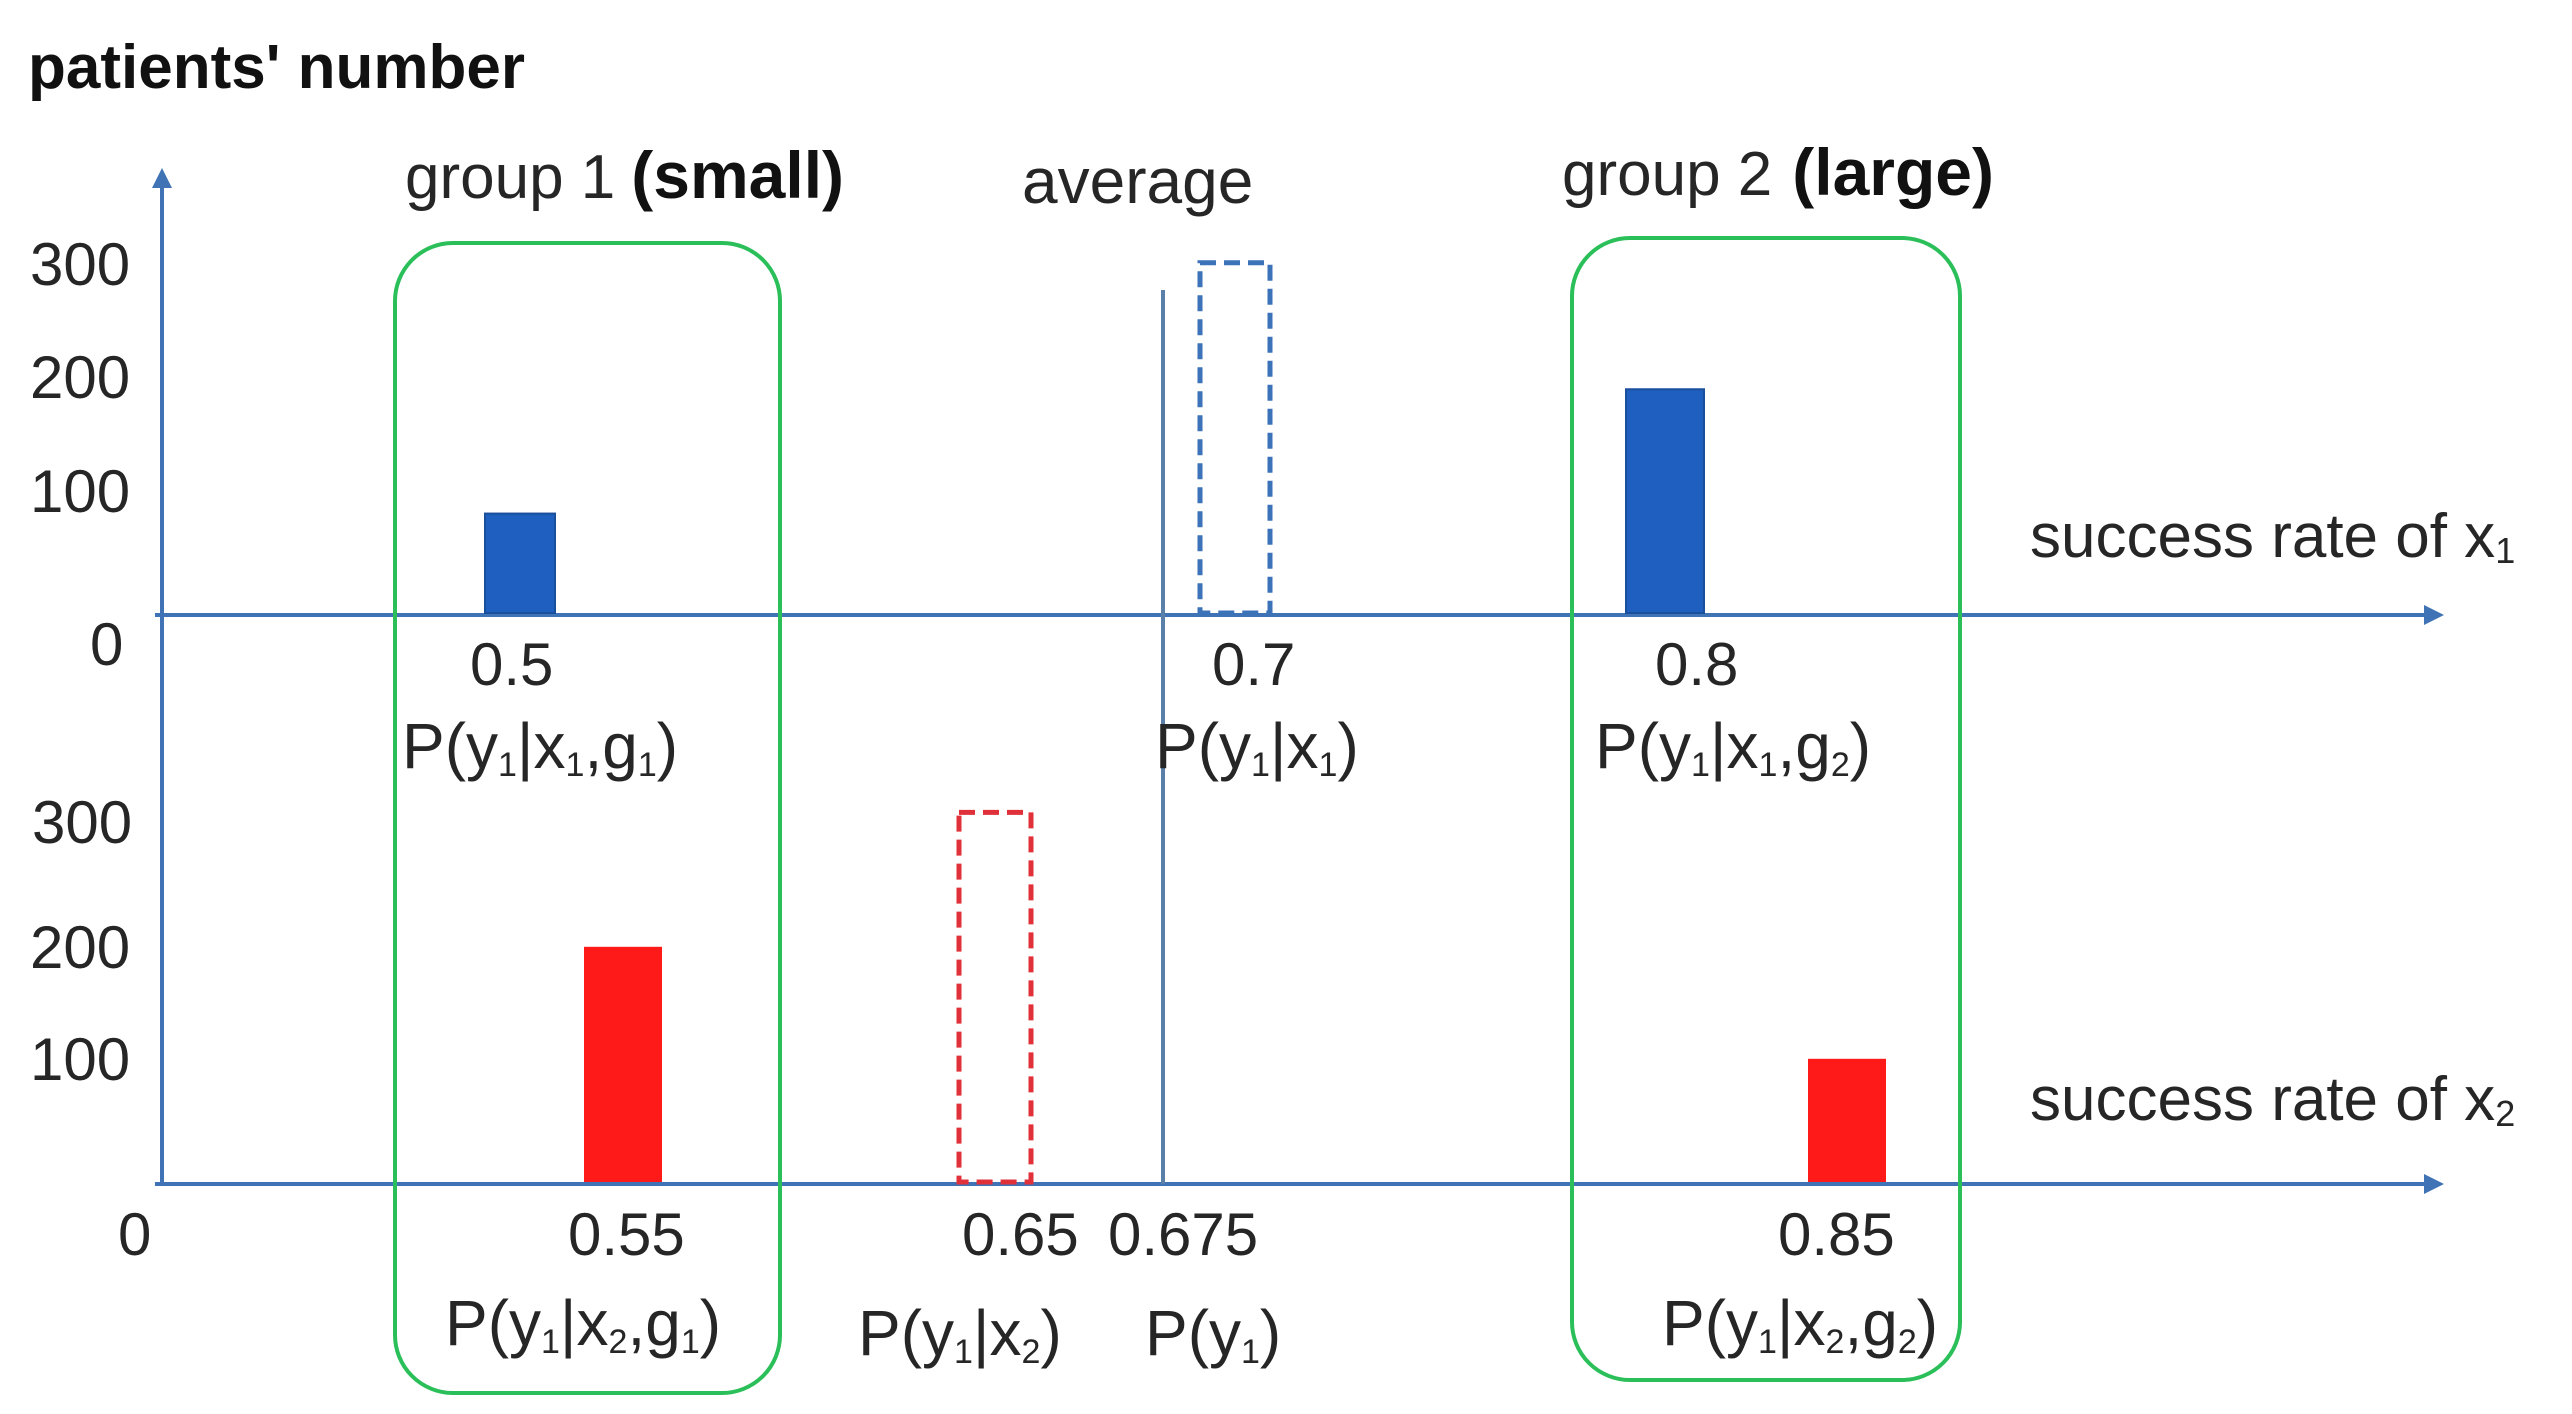 The height and width of the screenshot is (1414, 2572). I want to click on prob-label-y1: P(y1), so click(1213, 1334).